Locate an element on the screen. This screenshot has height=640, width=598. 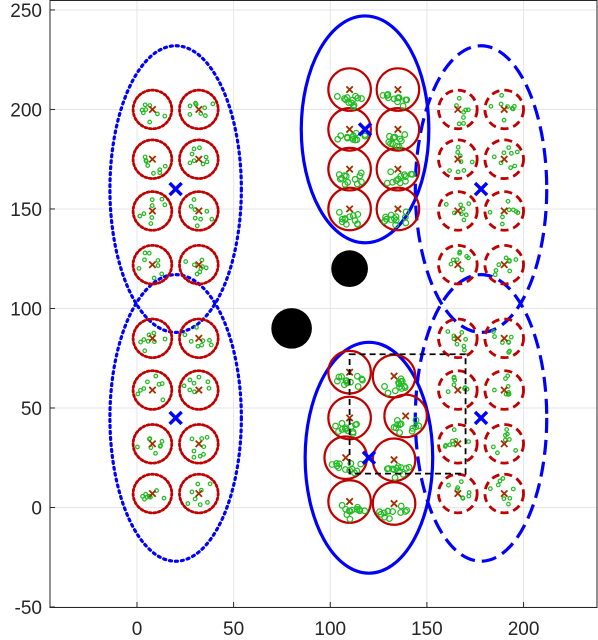
cluster-center-marker-stroke is located at coordinates (175, 418).